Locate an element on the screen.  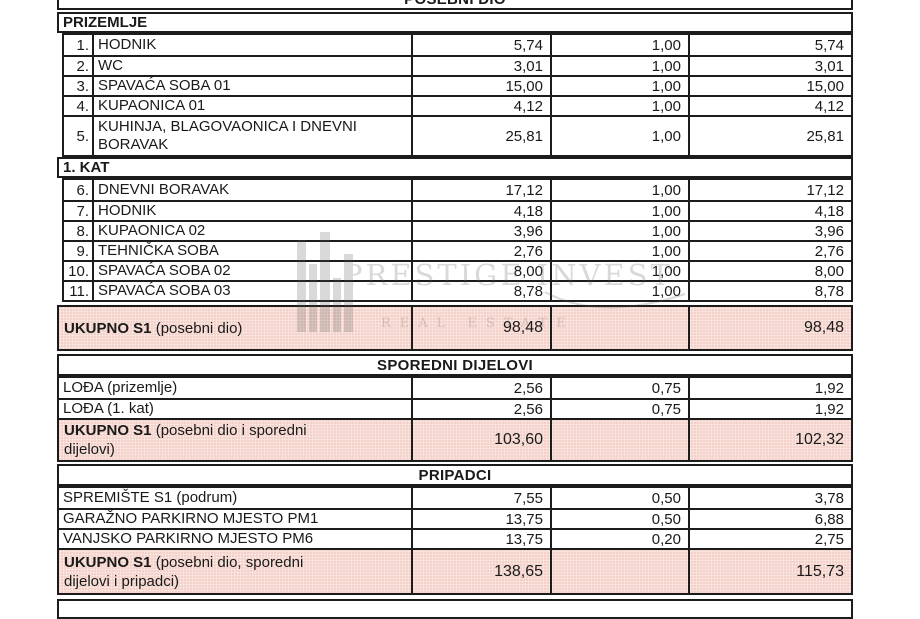
coefficient-cell: 0,20 is located at coordinates (619, 539).